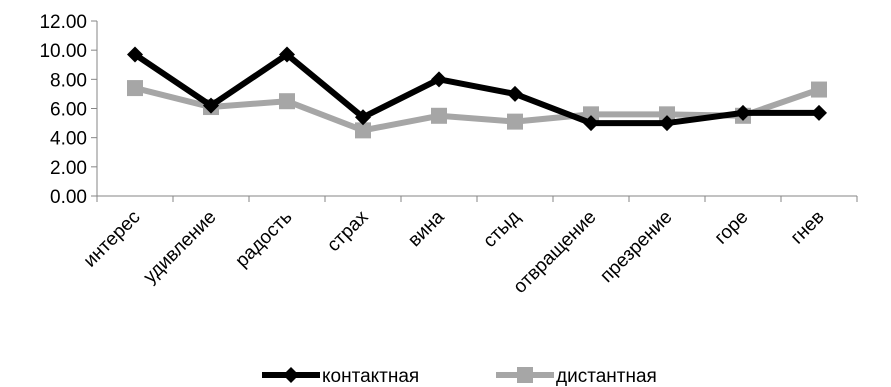  I want to click on legend: контактная дистантная, so click(459, 376).